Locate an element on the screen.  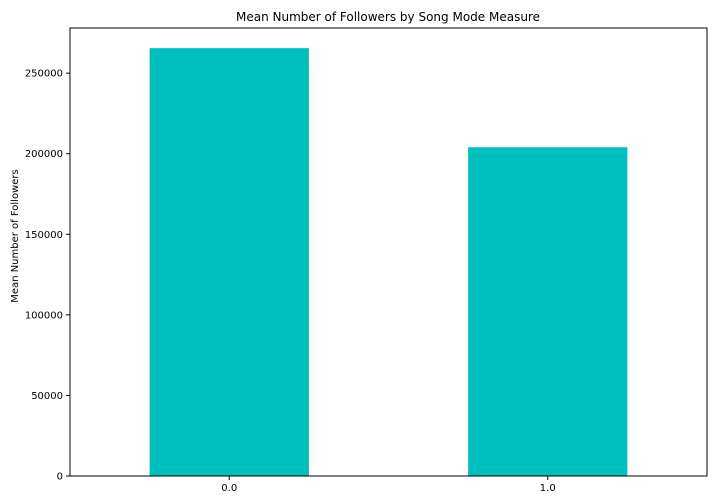
y-axis-label: Mean Number of Followers is located at coordinates (15, 235).